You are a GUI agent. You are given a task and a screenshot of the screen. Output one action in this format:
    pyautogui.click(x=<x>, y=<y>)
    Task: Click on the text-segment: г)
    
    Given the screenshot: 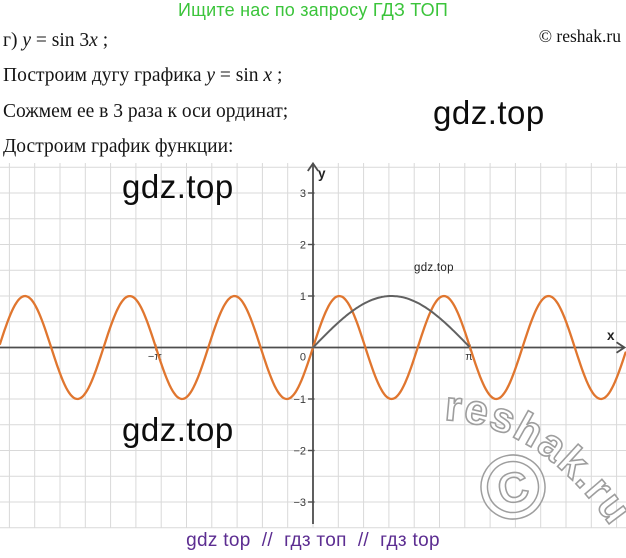 What is the action you would take?
    pyautogui.click(x=13, y=40)
    